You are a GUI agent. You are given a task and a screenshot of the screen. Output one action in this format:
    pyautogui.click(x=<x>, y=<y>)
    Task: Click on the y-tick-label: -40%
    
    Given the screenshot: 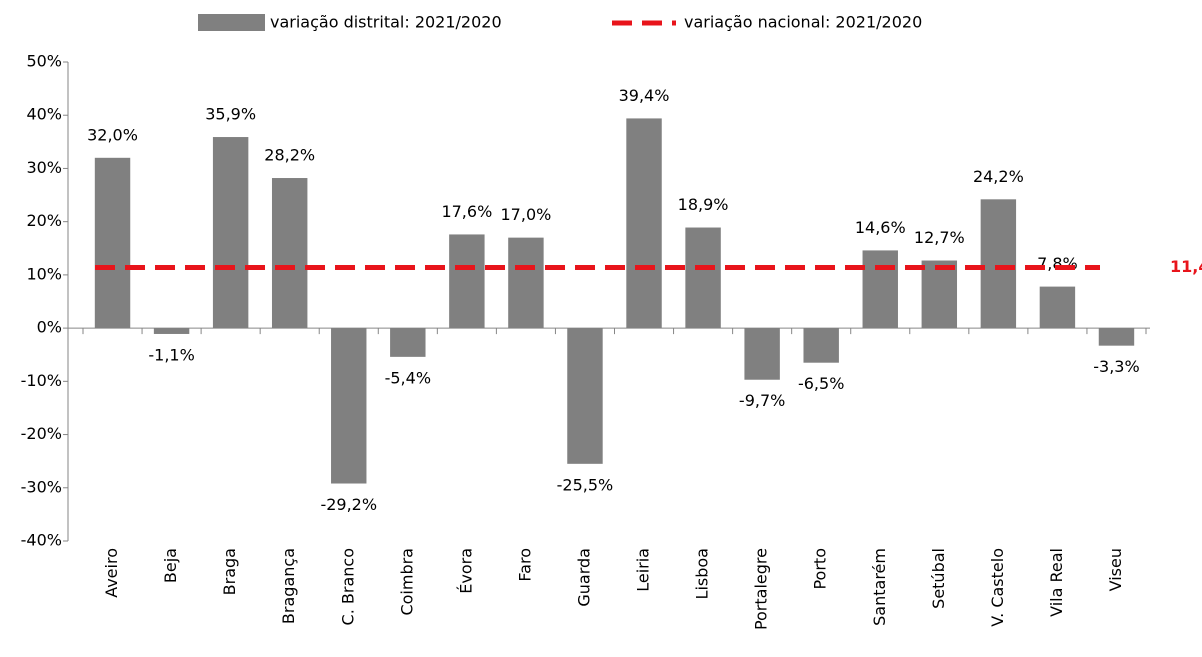 What is the action you would take?
    pyautogui.click(x=41, y=540)
    